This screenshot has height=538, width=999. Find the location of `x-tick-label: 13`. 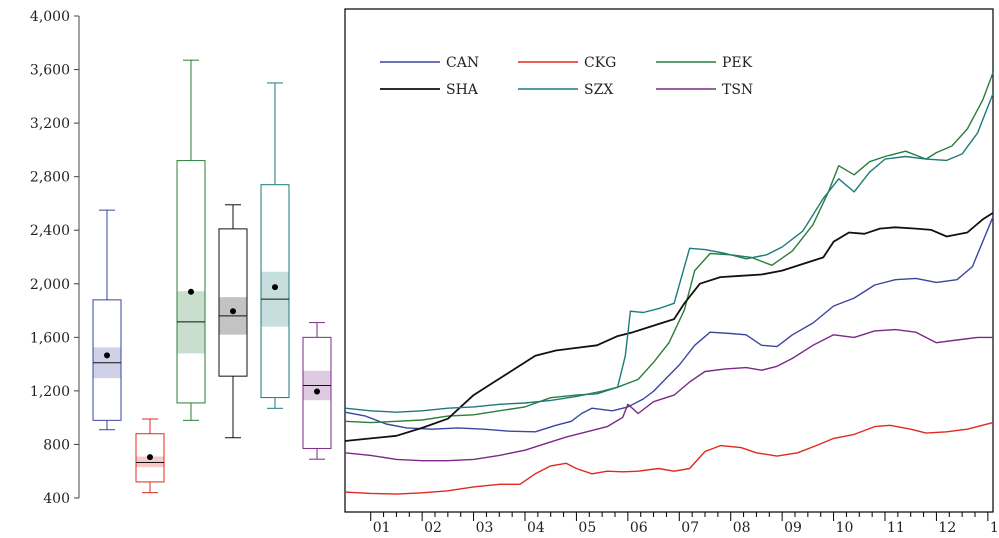

x-tick-label: 13 is located at coordinates (994, 528).